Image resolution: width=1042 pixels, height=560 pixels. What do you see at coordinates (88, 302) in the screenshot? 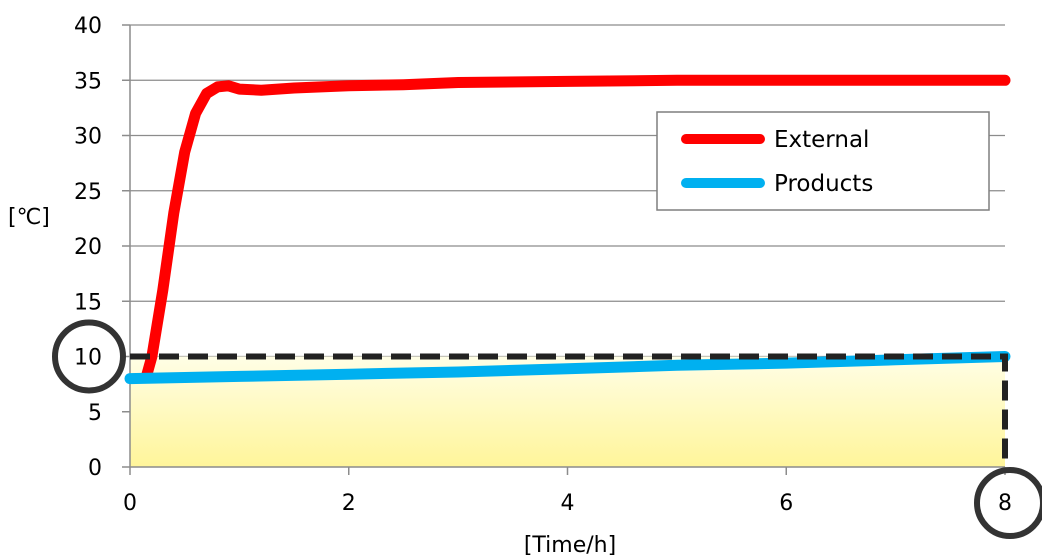
I see `y-tick-label-15: 15` at bounding box center [88, 302].